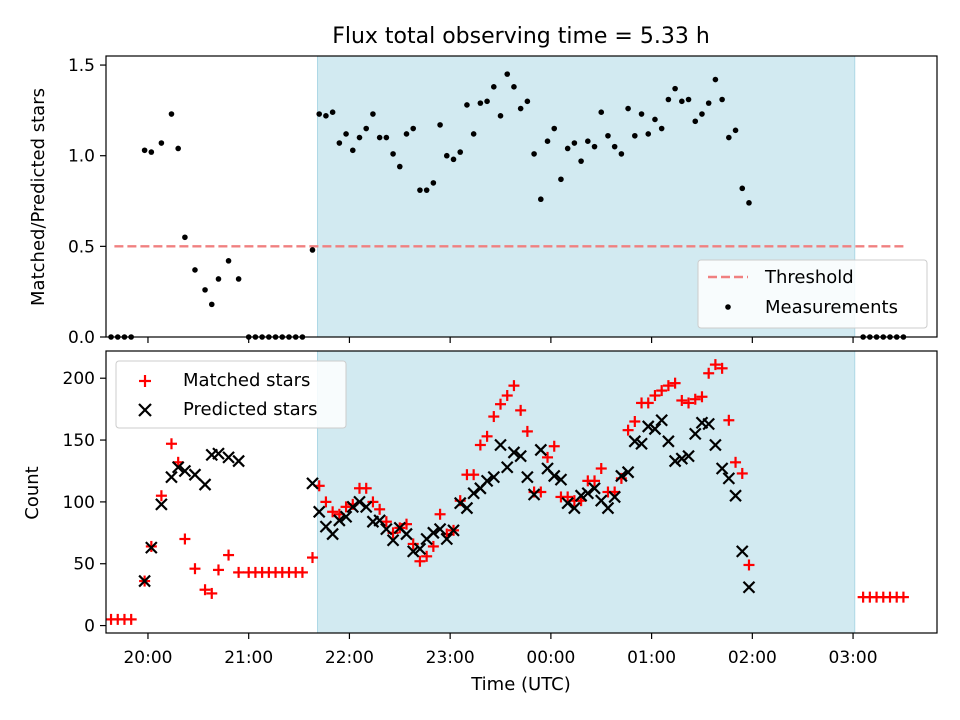 Image resolution: width=960 pixels, height=720 pixels. What do you see at coordinates (550, 658) in the screenshot?
I see `x-tick-label: 00:00` at bounding box center [550, 658].